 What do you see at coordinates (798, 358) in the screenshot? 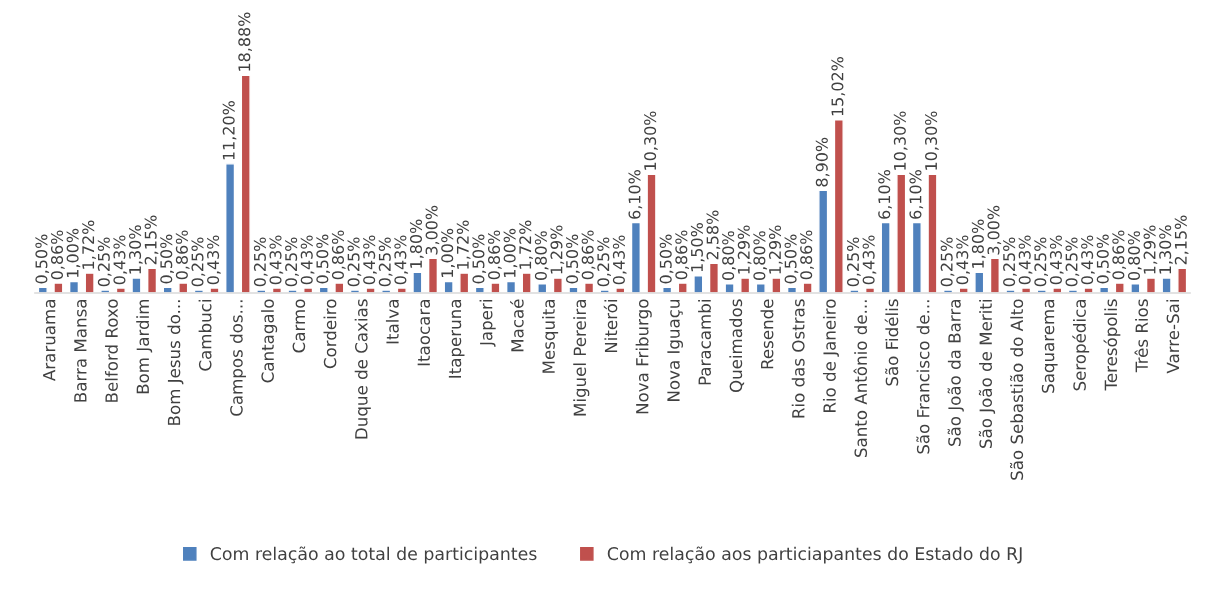
I see `x-tick-label: Rio das Ostras` at bounding box center [798, 358].